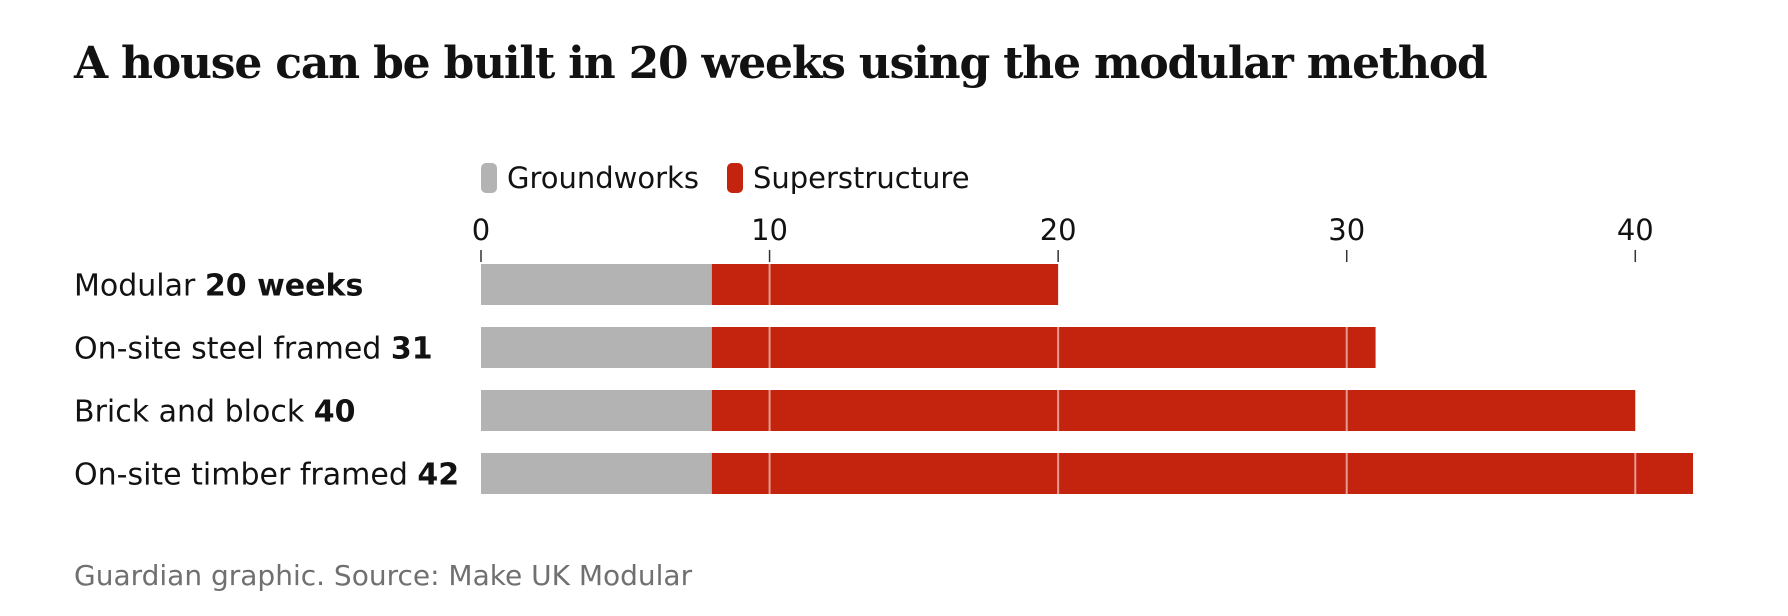  Describe the element at coordinates (412, 349) in the screenshot. I see `row-label-value: 31` at that location.